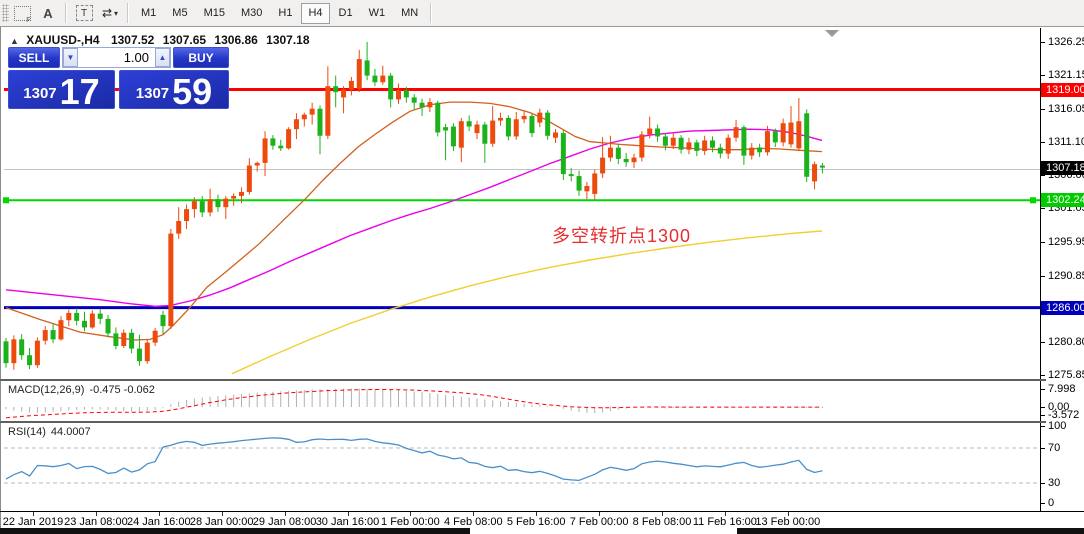  What do you see at coordinates (473, 522) in the screenshot?
I see `date-label: 4 Feb 08:00` at bounding box center [473, 522].